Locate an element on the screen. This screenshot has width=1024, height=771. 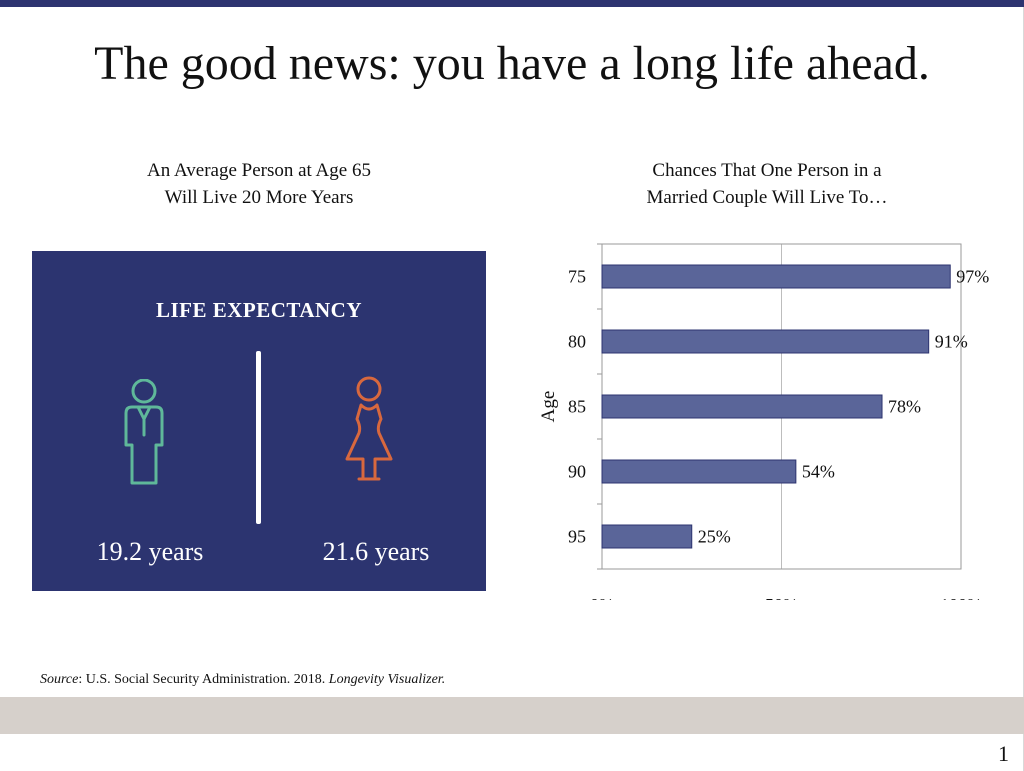
life-expectancy-heading: LIFE EXPECTANCY is located at coordinates (259, 310).